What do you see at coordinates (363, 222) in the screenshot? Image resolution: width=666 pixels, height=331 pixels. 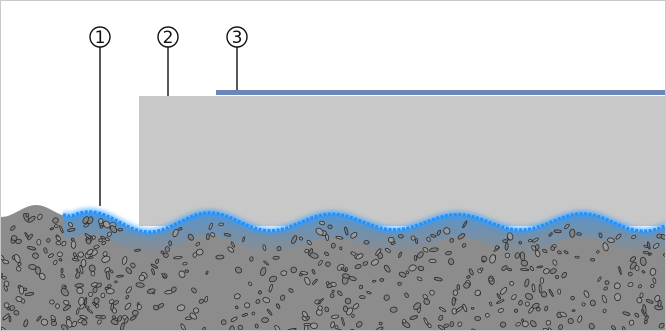 I see `primer-layer` at bounding box center [363, 222].